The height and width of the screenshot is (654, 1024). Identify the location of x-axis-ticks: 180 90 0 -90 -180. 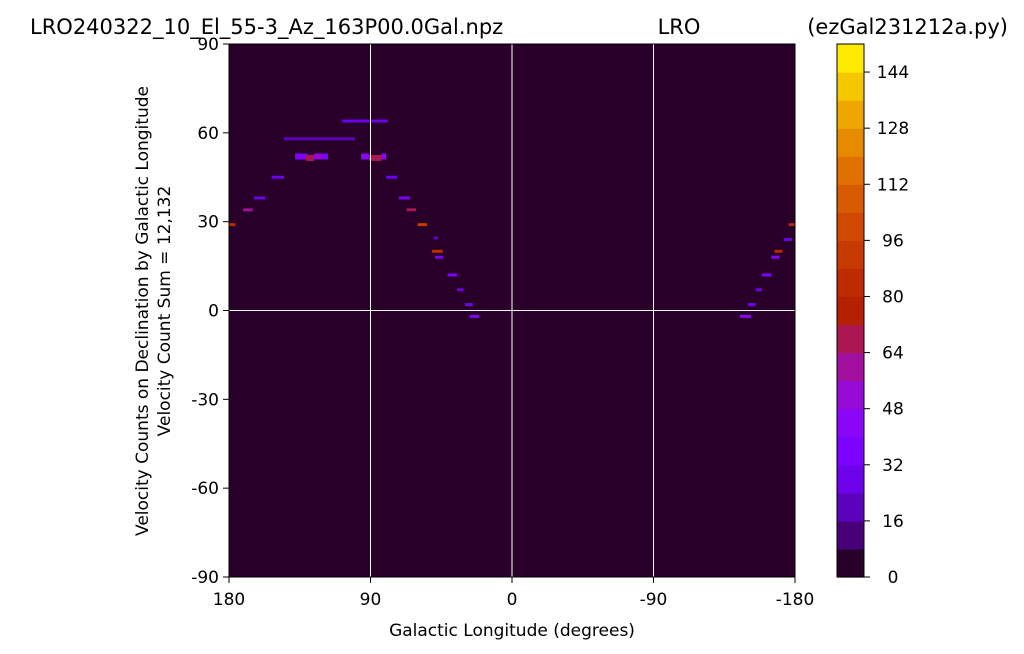
(514, 593).